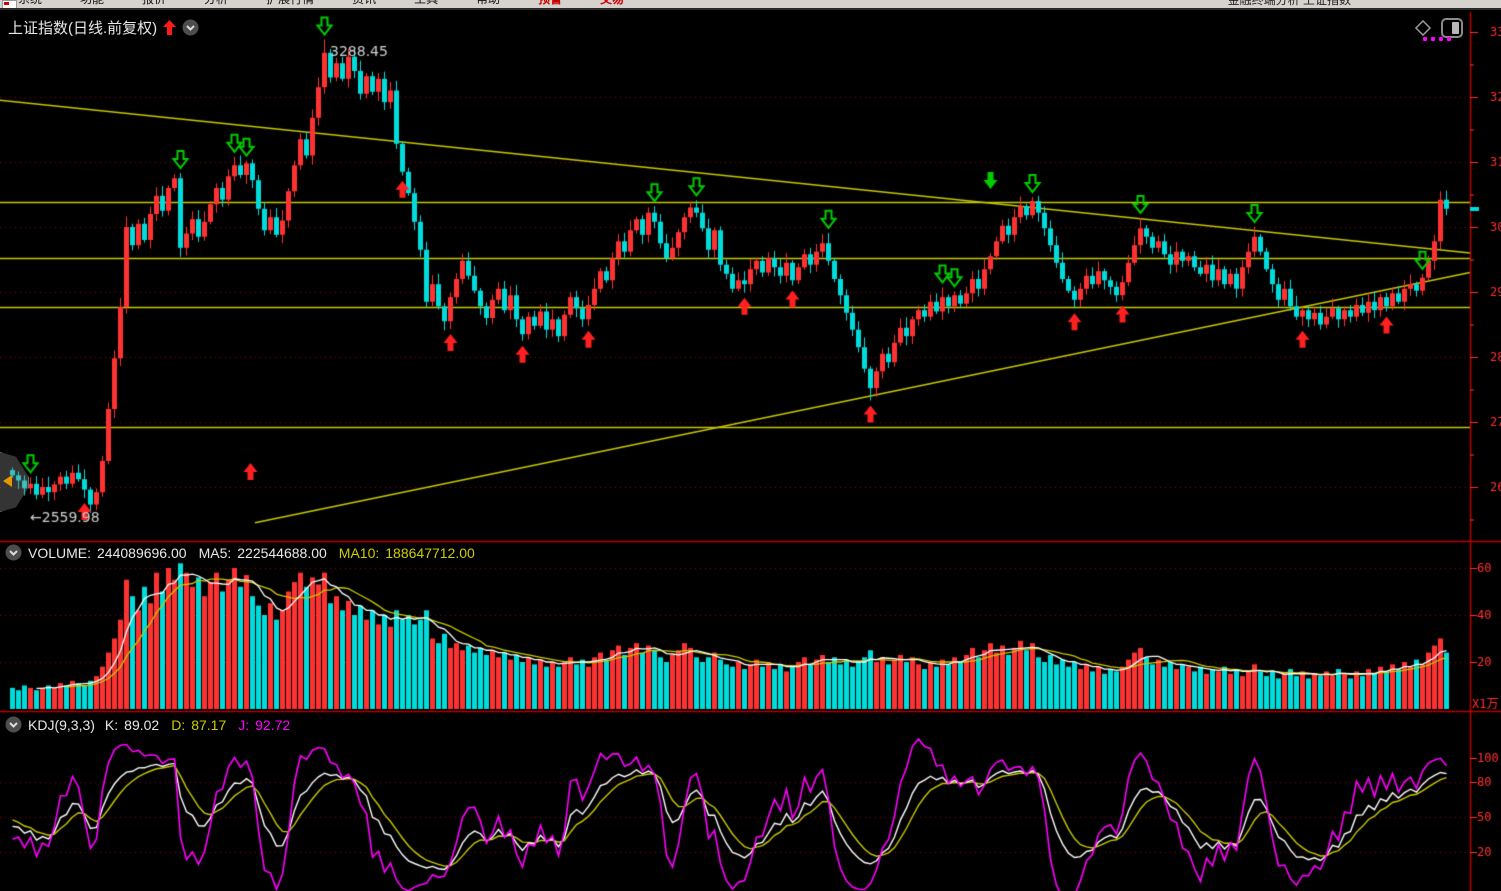 The width and height of the screenshot is (1501, 891). What do you see at coordinates (488, 3) in the screenshot?
I see `menu-item-7: 帮助` at bounding box center [488, 3].